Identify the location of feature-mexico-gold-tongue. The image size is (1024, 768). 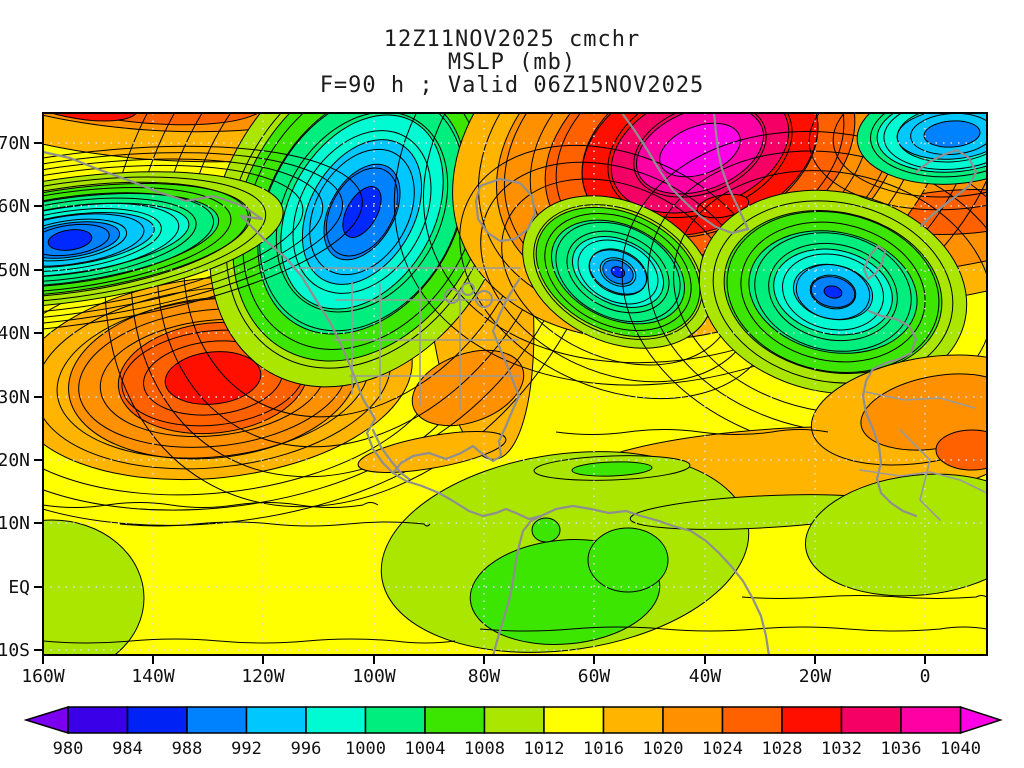
(432, 452).